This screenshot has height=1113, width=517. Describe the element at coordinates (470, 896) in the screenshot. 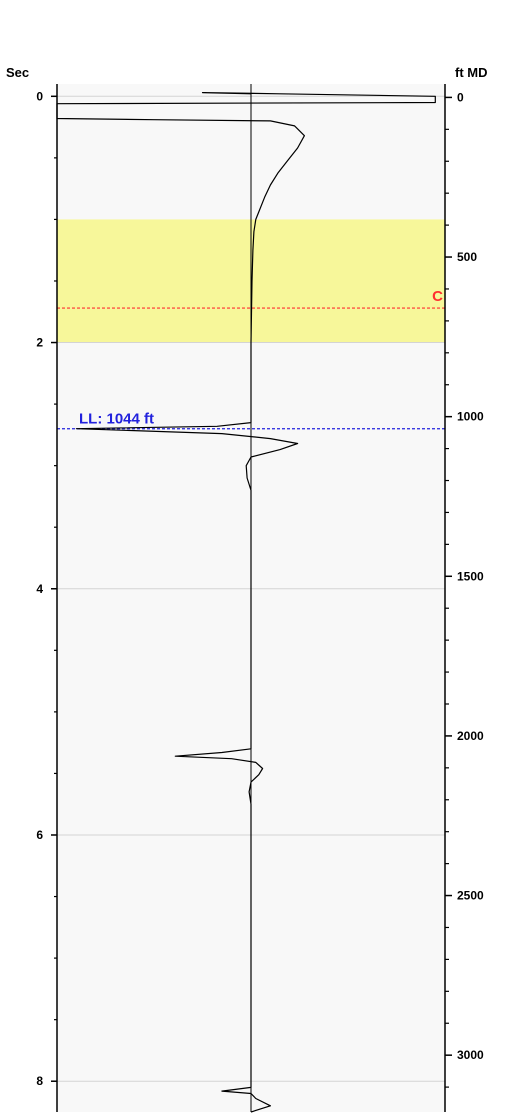

I see `right-tick-label: 2500` at that location.